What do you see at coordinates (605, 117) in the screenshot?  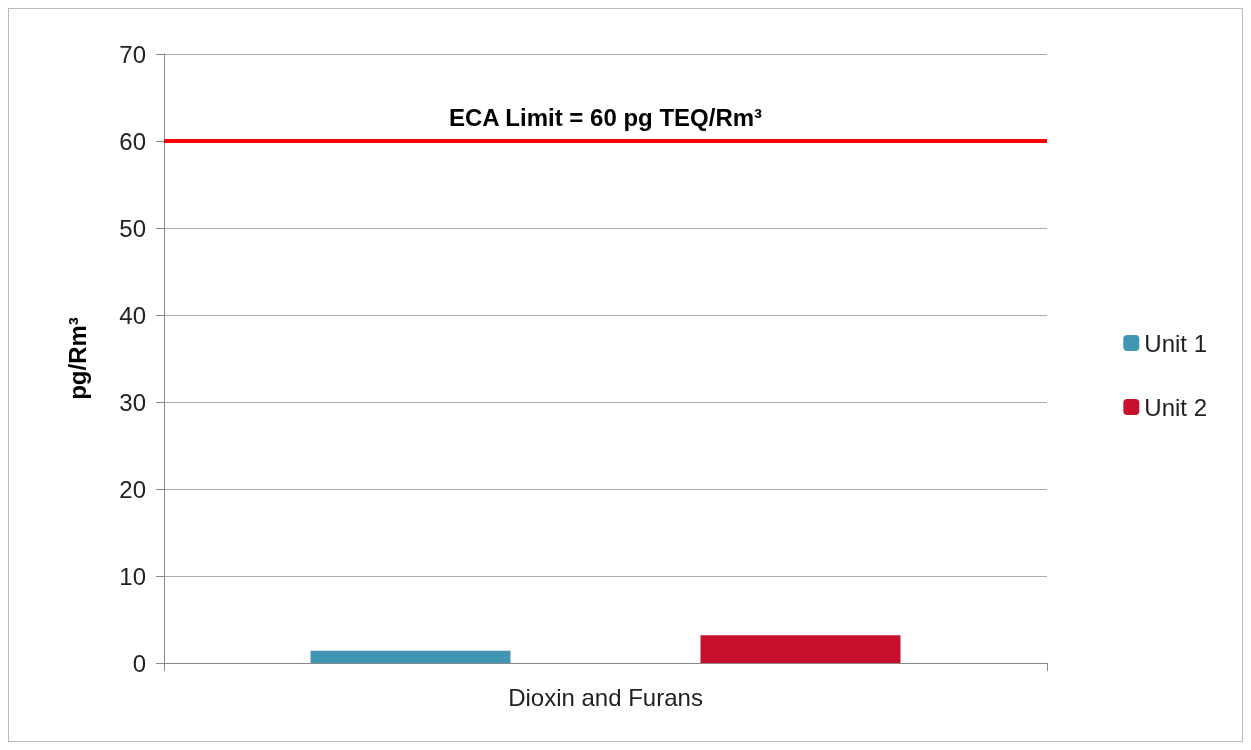 I see `ref-line-label: ECA Limit = 60 pg TEQ/Rm³` at bounding box center [605, 117].